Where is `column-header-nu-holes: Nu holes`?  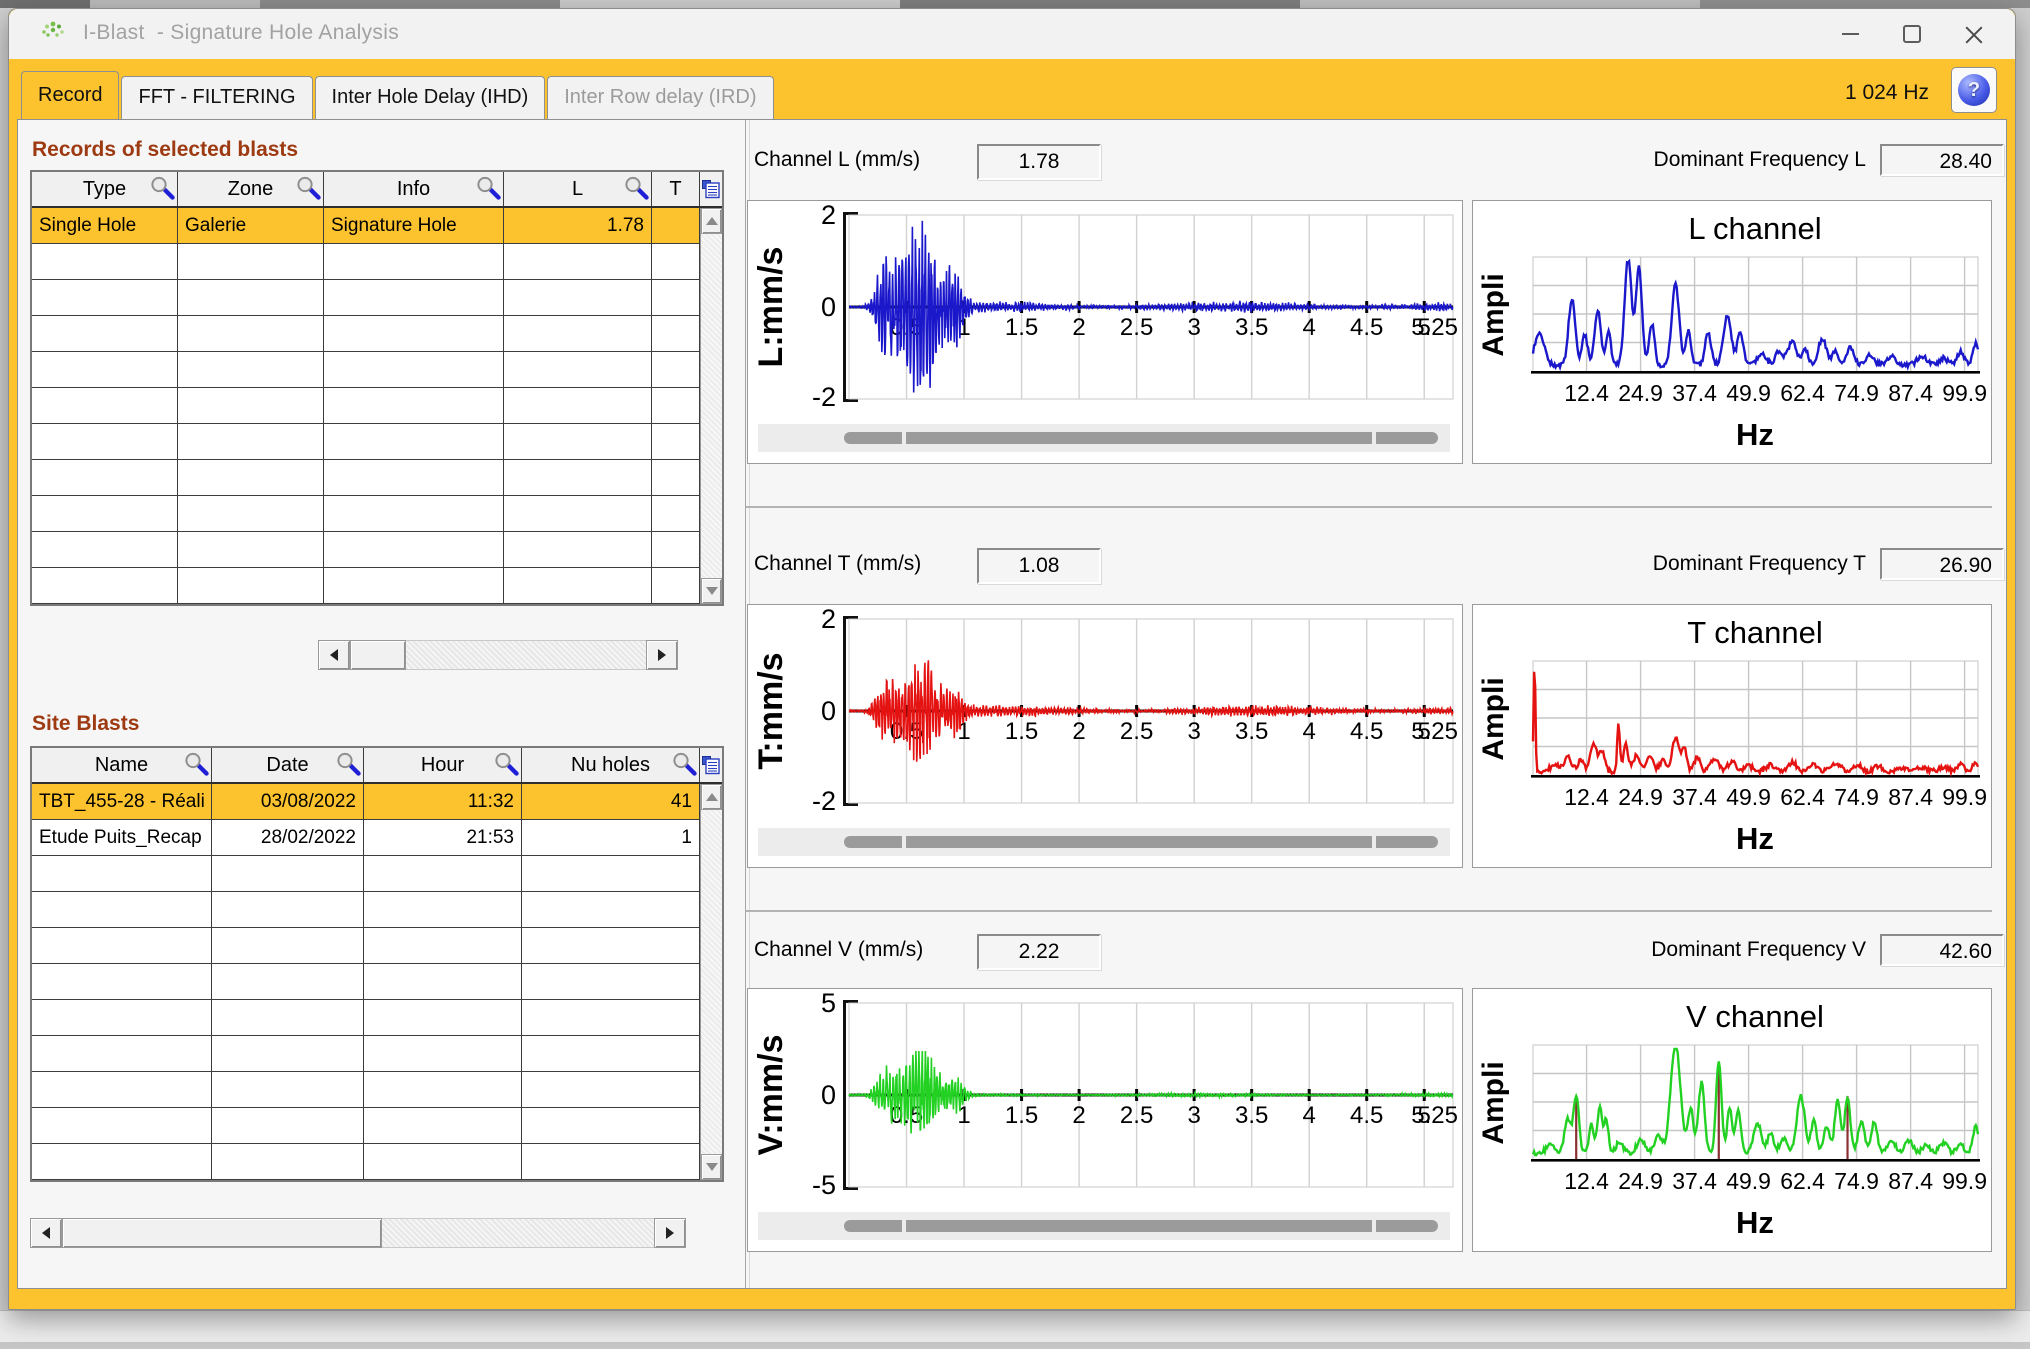
column-header-nu-holes: Nu holes is located at coordinates (611, 765).